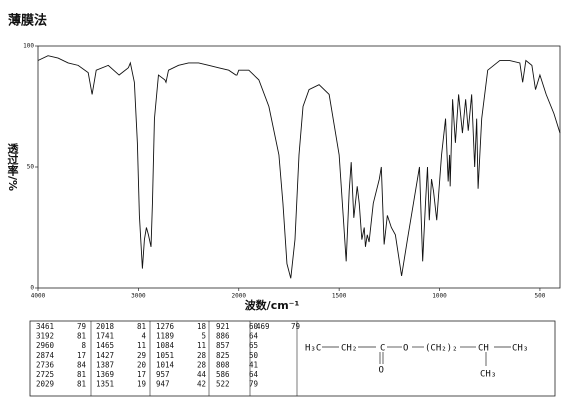 This screenshot has width=570, height=415. What do you see at coordinates (31, 167) in the screenshot?
I see `y-tick-label: 50` at bounding box center [31, 167].